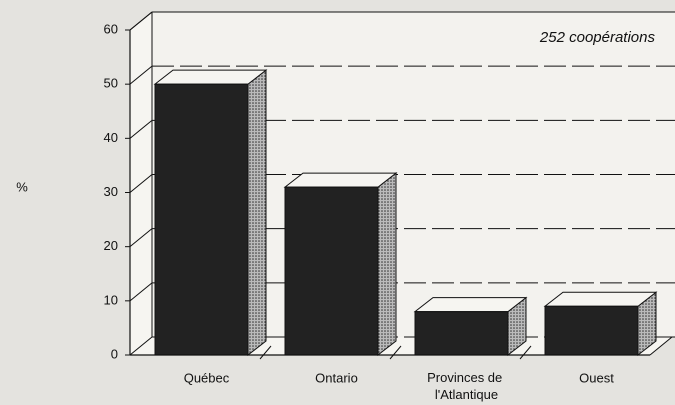  Describe the element at coordinates (597, 37) in the screenshot. I see `annotation: 252 coopérations` at that location.